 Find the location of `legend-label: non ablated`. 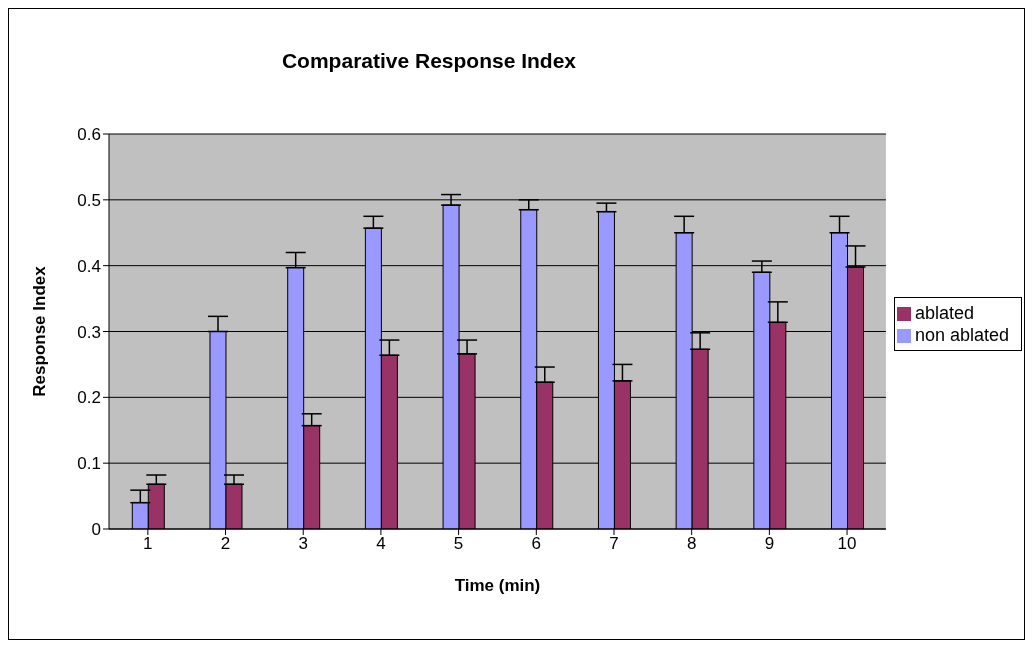

legend-label: non ablated is located at coordinates (961, 335).